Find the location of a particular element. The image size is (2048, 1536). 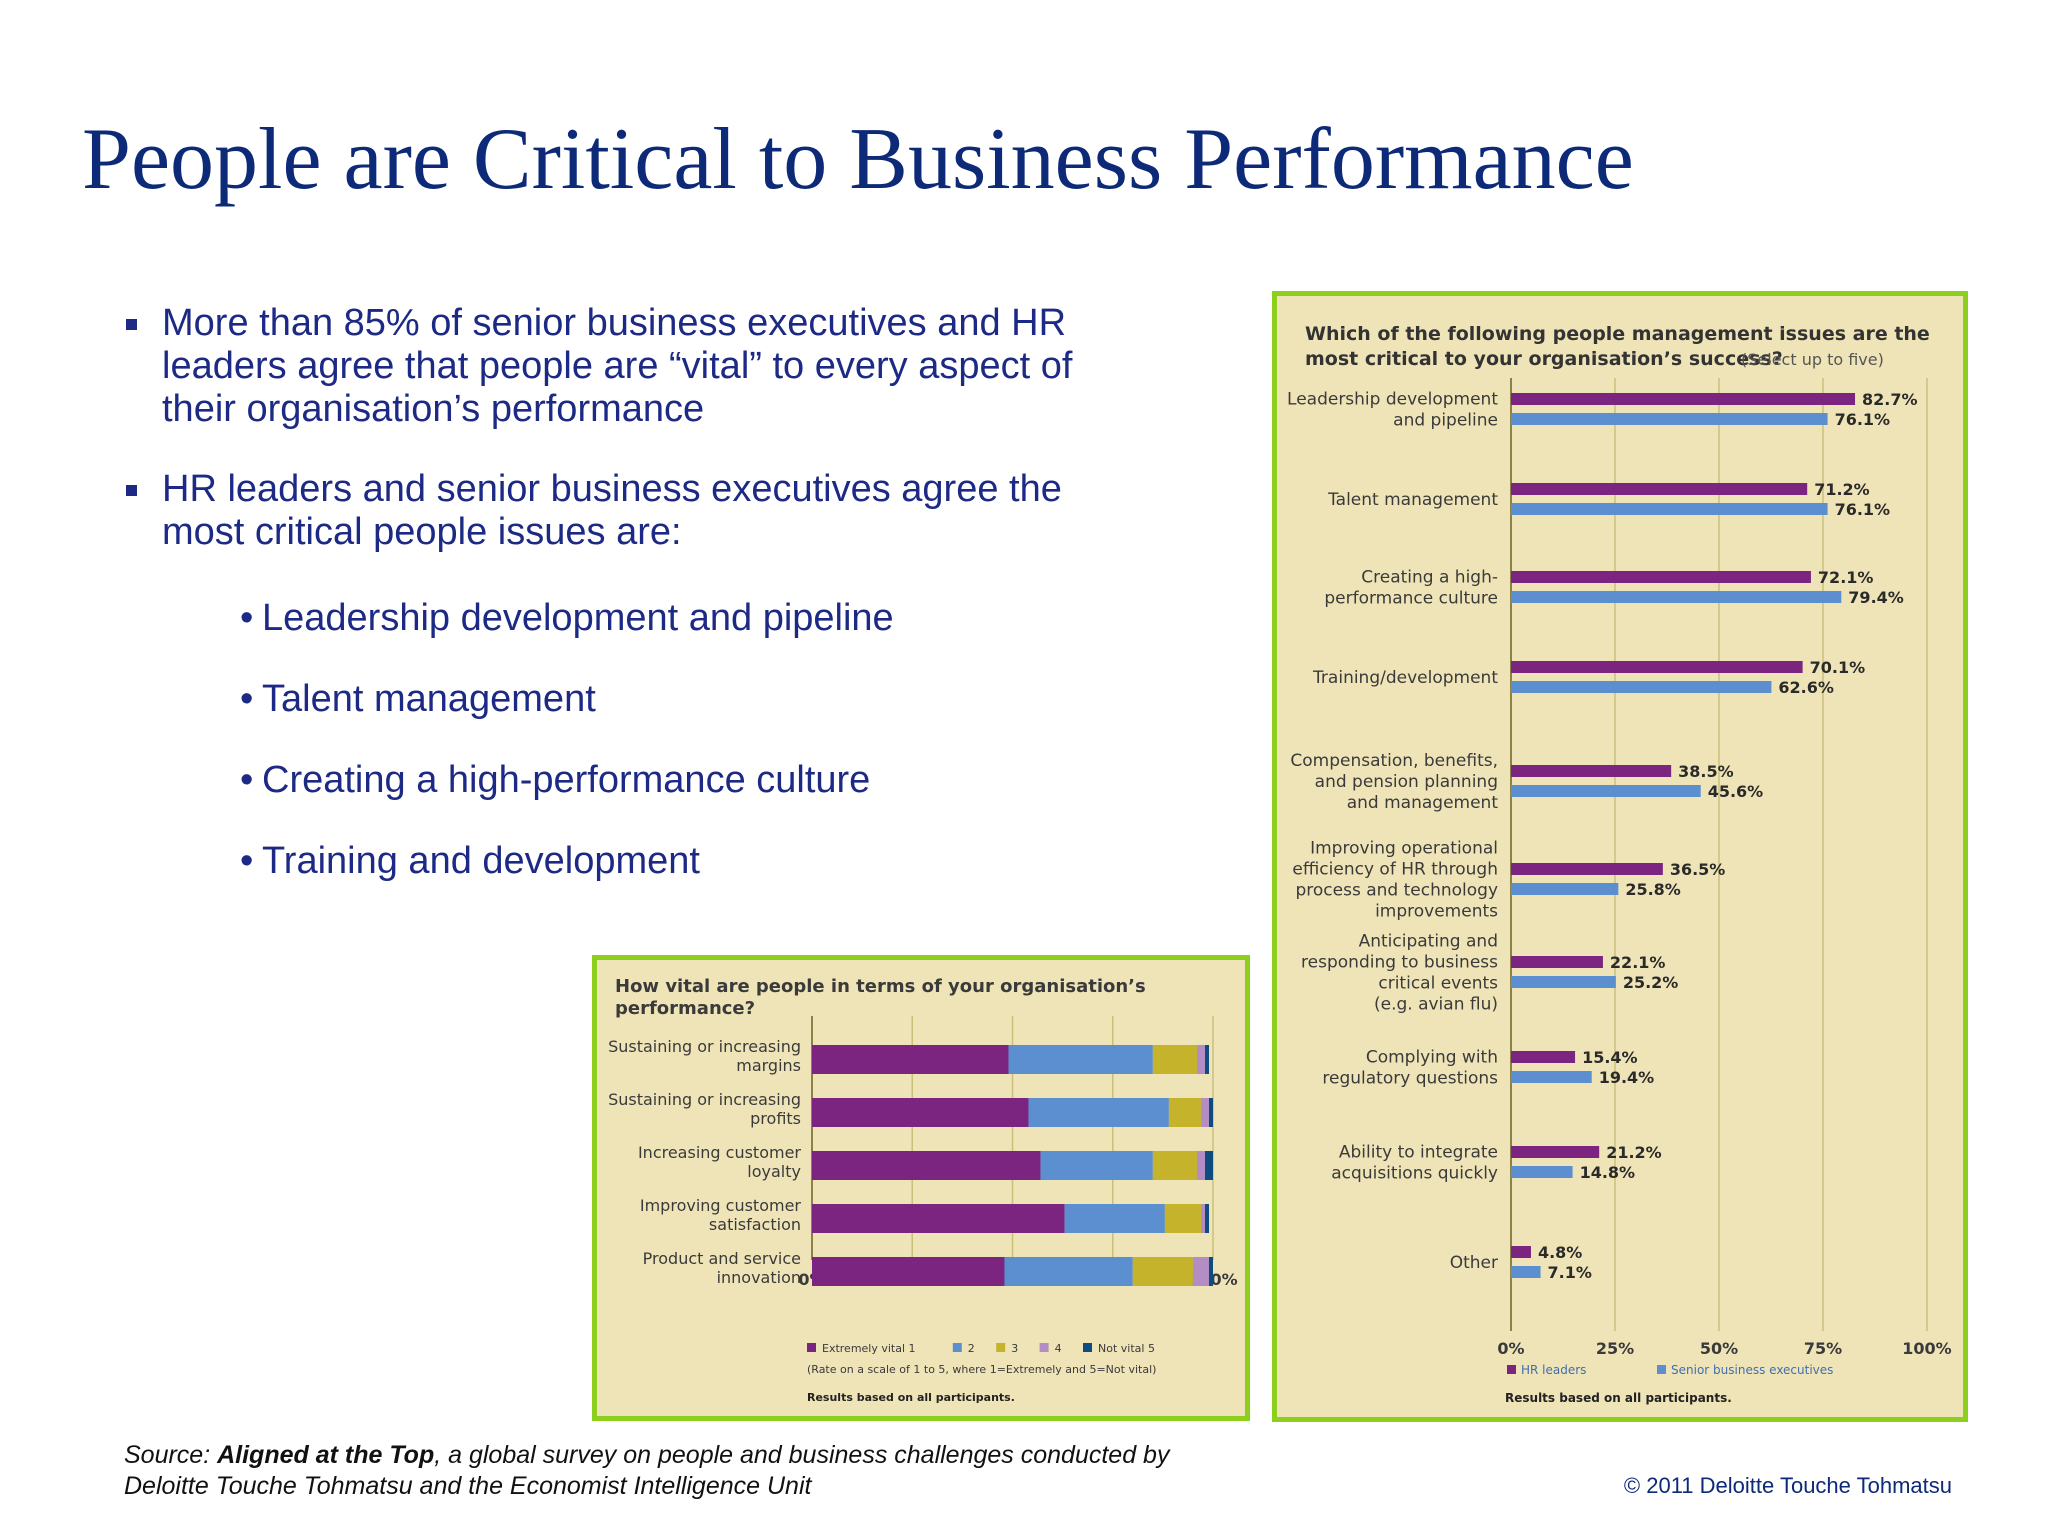

category-label: performance culture is located at coordinates (1411, 599).